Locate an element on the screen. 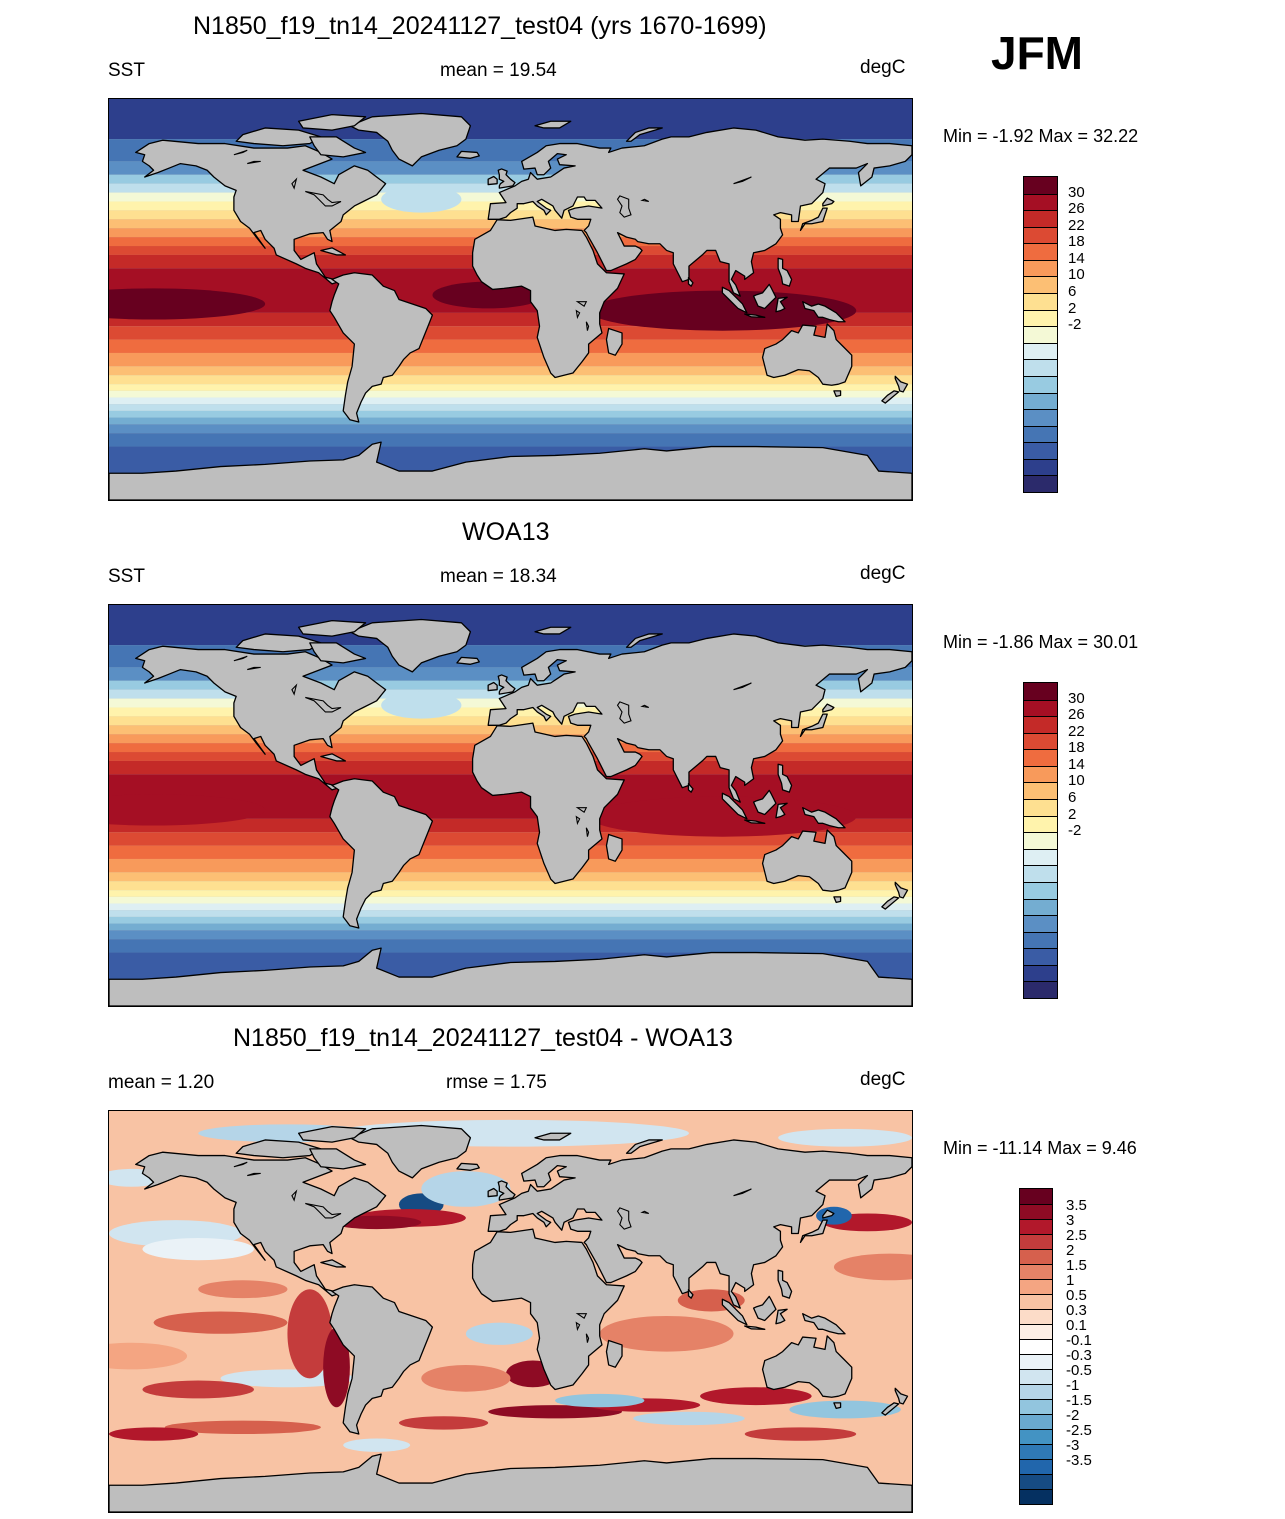 This screenshot has height=1519, width=1285. colorbar-tick-label: 0.5 is located at coordinates (1076, 1295).